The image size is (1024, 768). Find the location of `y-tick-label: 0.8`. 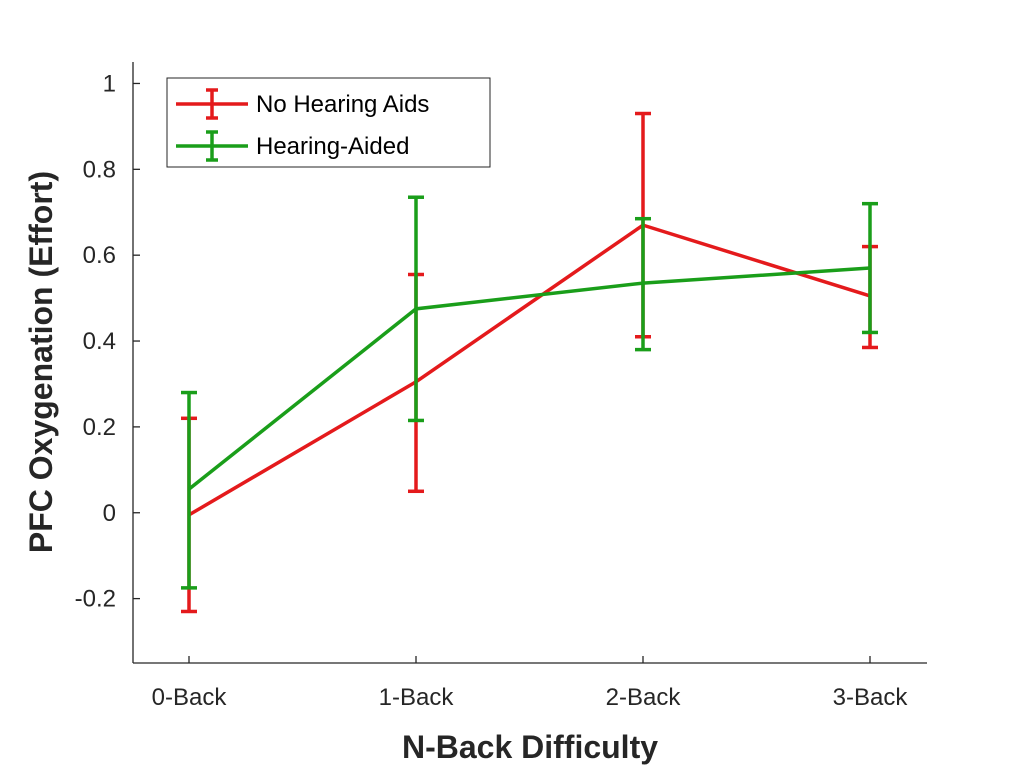

y-tick-label: 0.8 is located at coordinates (99, 169).